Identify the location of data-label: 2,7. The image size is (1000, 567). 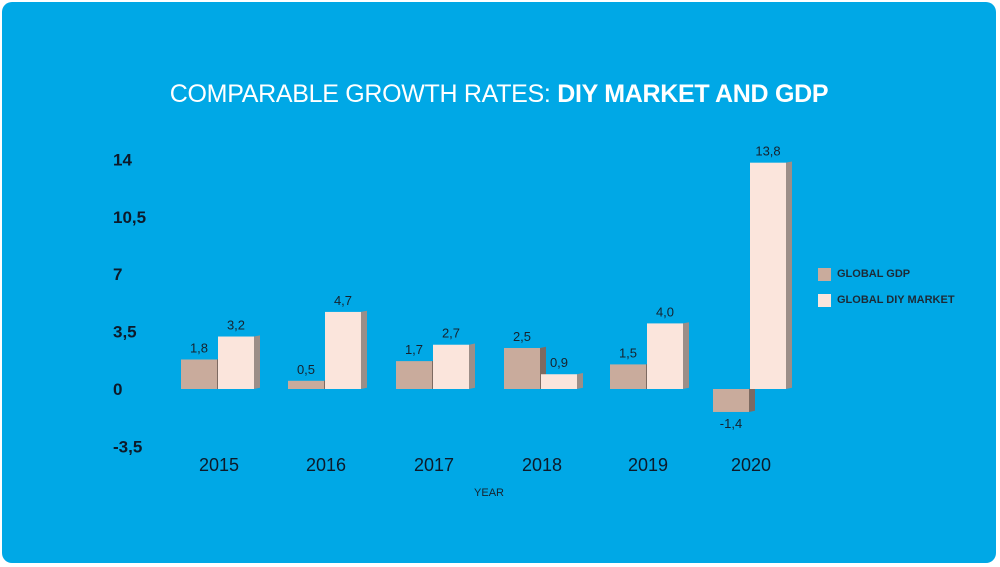
(451, 333).